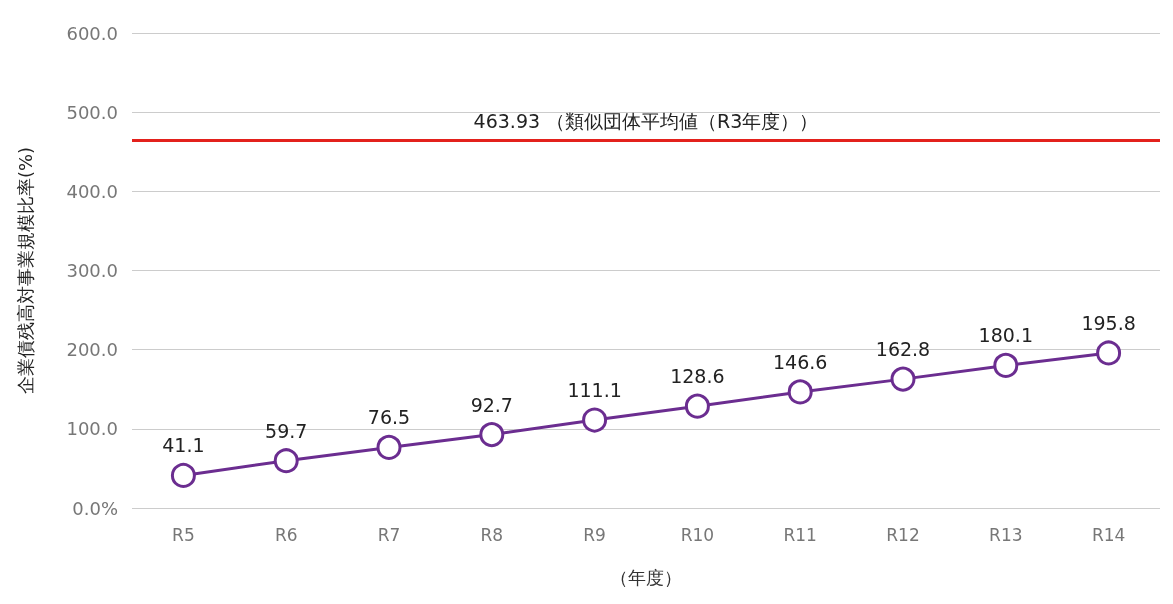 The image size is (1173, 604). What do you see at coordinates (92, 191) in the screenshot?
I see `y-tick-label: 400.0` at bounding box center [92, 191].